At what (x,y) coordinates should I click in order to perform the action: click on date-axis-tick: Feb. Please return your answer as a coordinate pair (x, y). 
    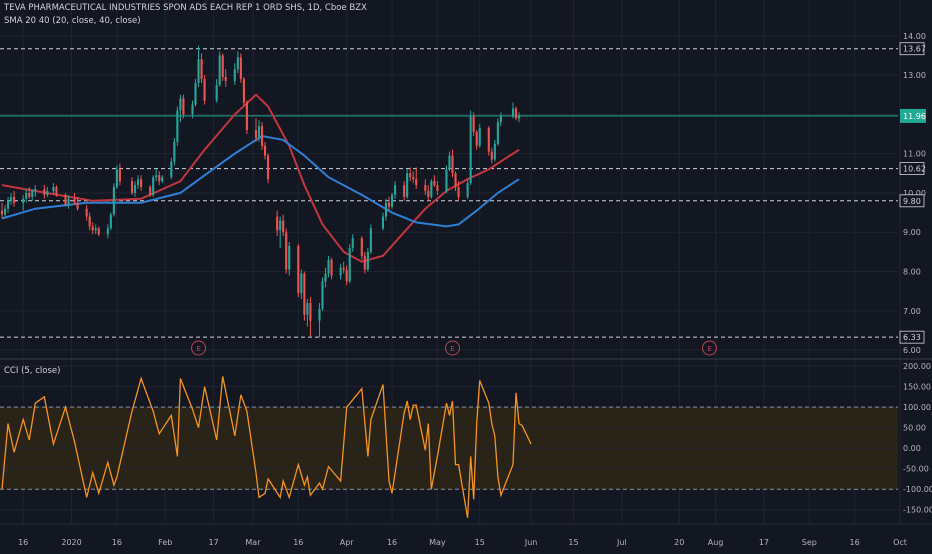
    Looking at the image, I should click on (165, 542).